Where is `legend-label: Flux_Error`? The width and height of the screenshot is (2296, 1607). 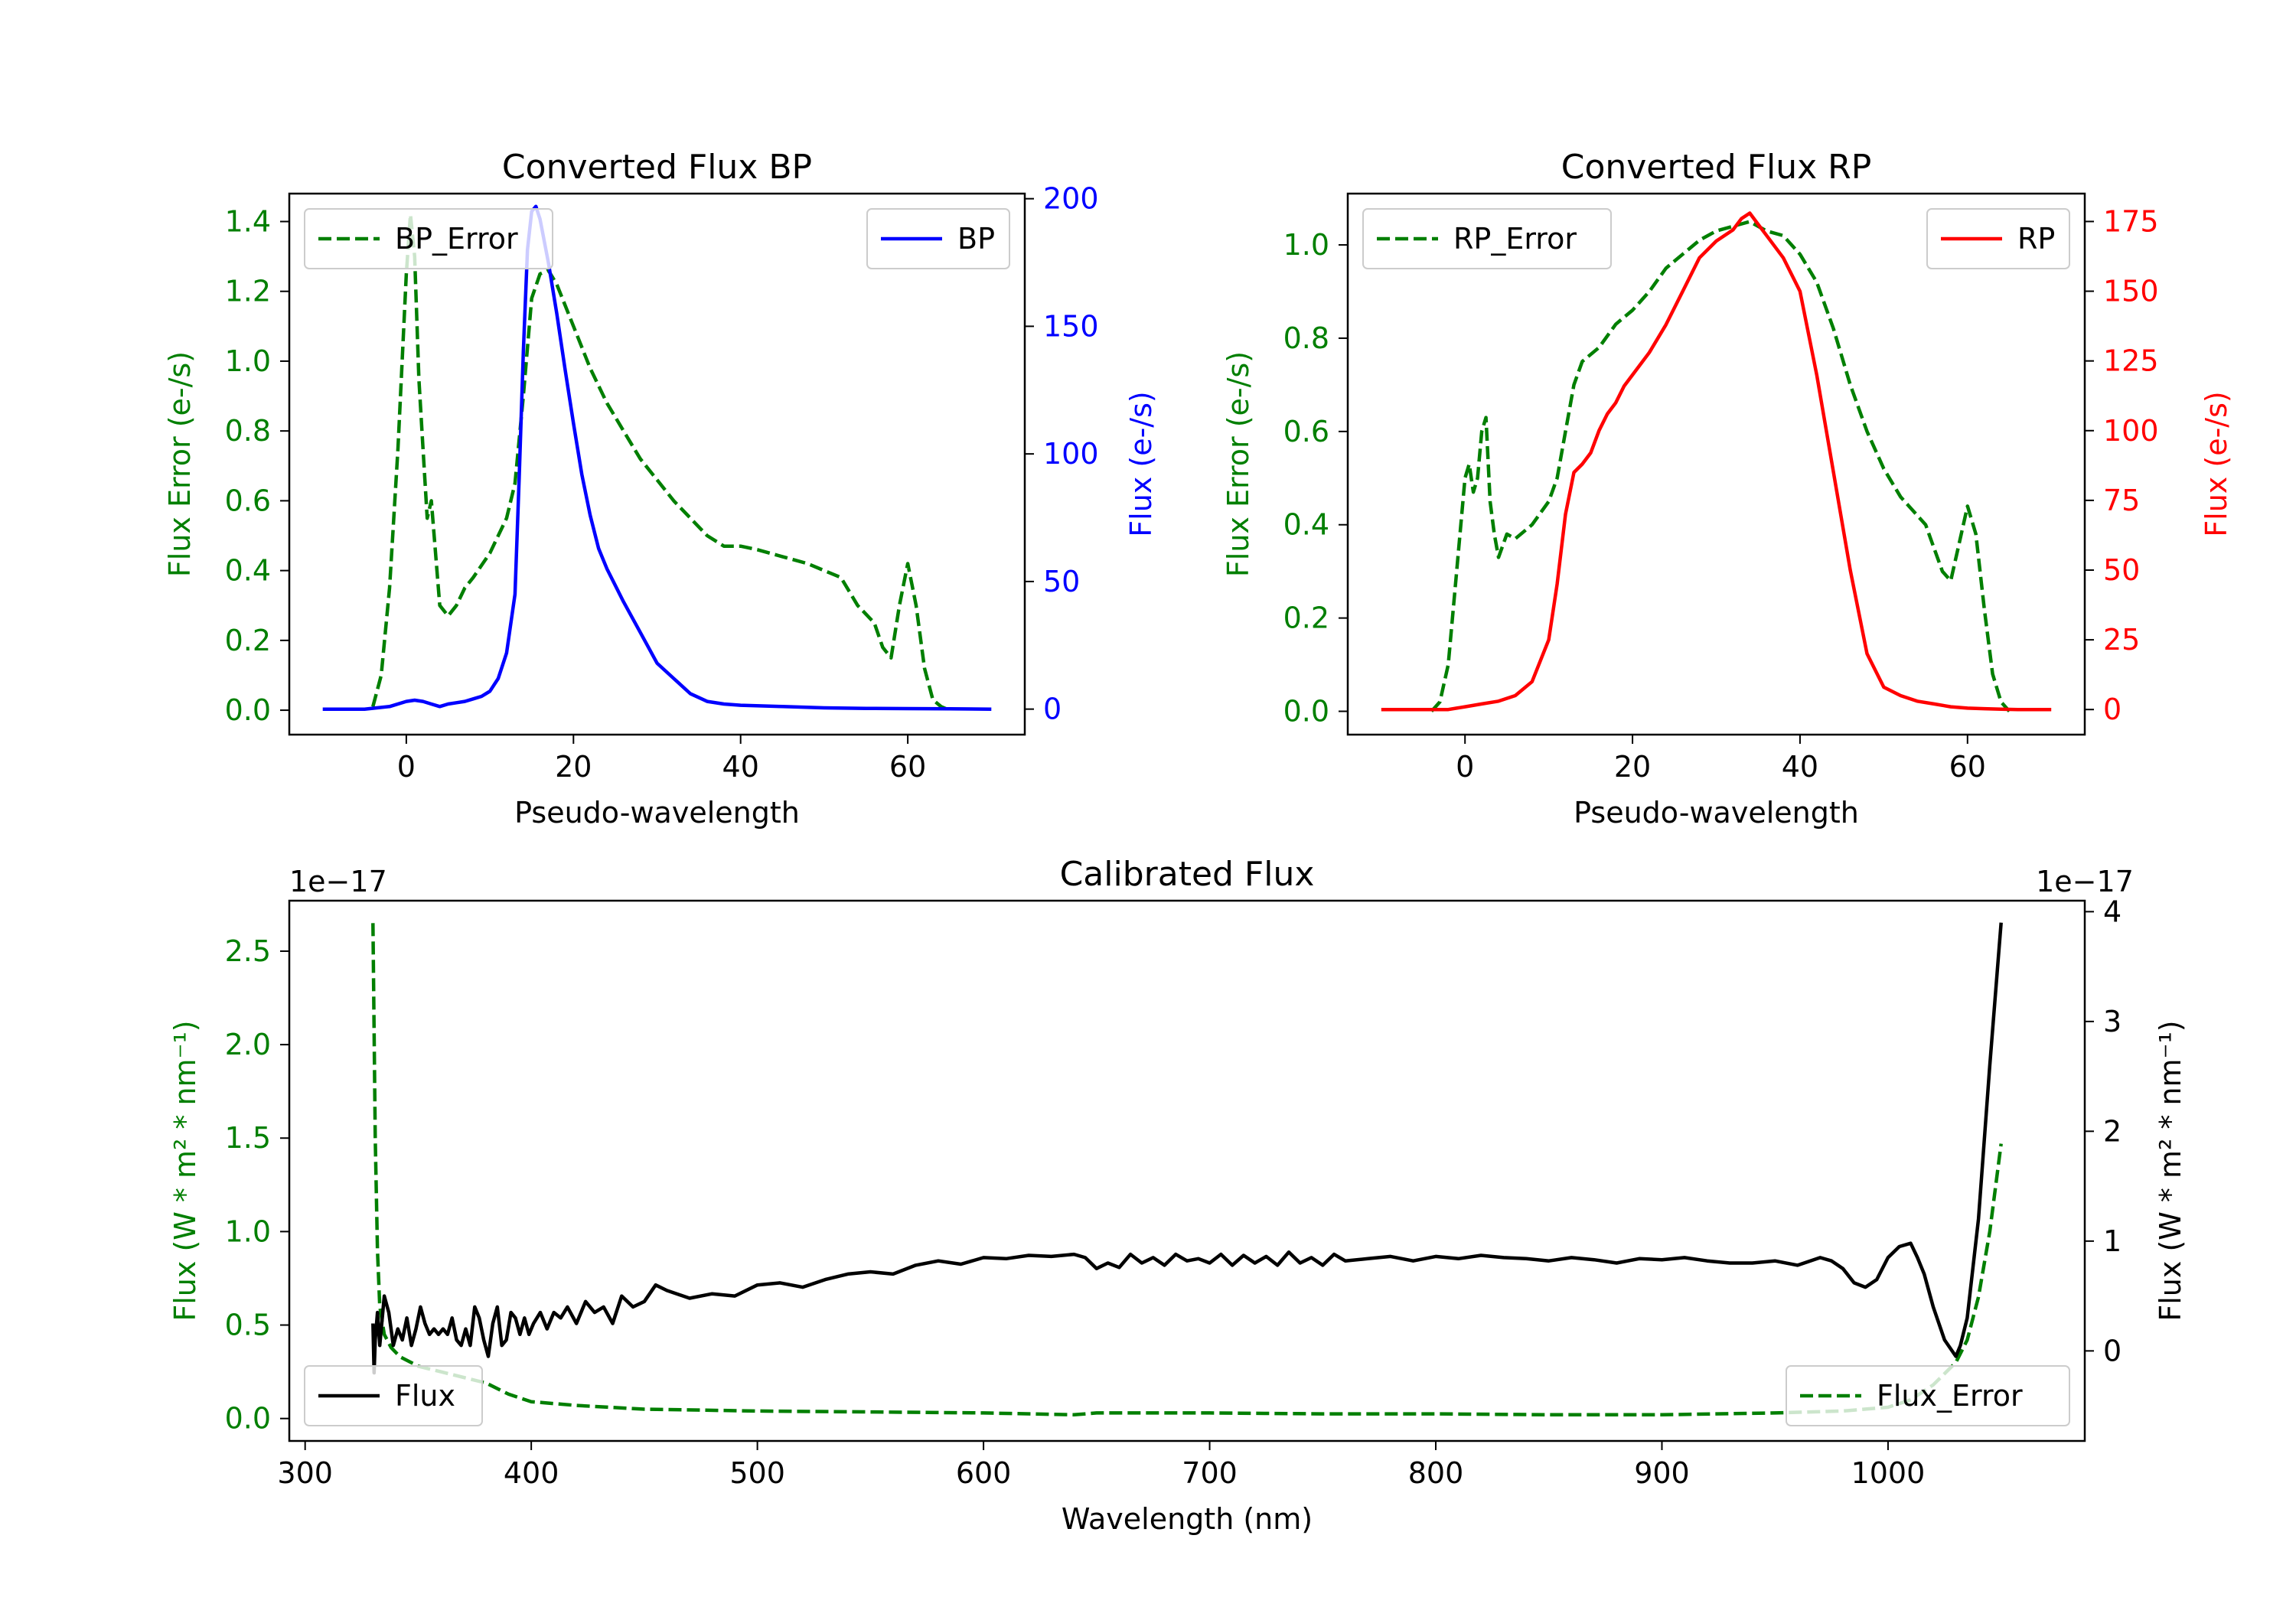 legend-label: Flux_Error is located at coordinates (1950, 1396).